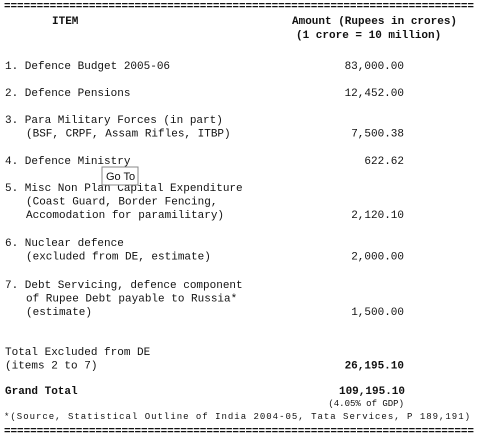  Describe the element at coordinates (51, 367) in the screenshot. I see `total-line: (items 2 to 7)` at that location.